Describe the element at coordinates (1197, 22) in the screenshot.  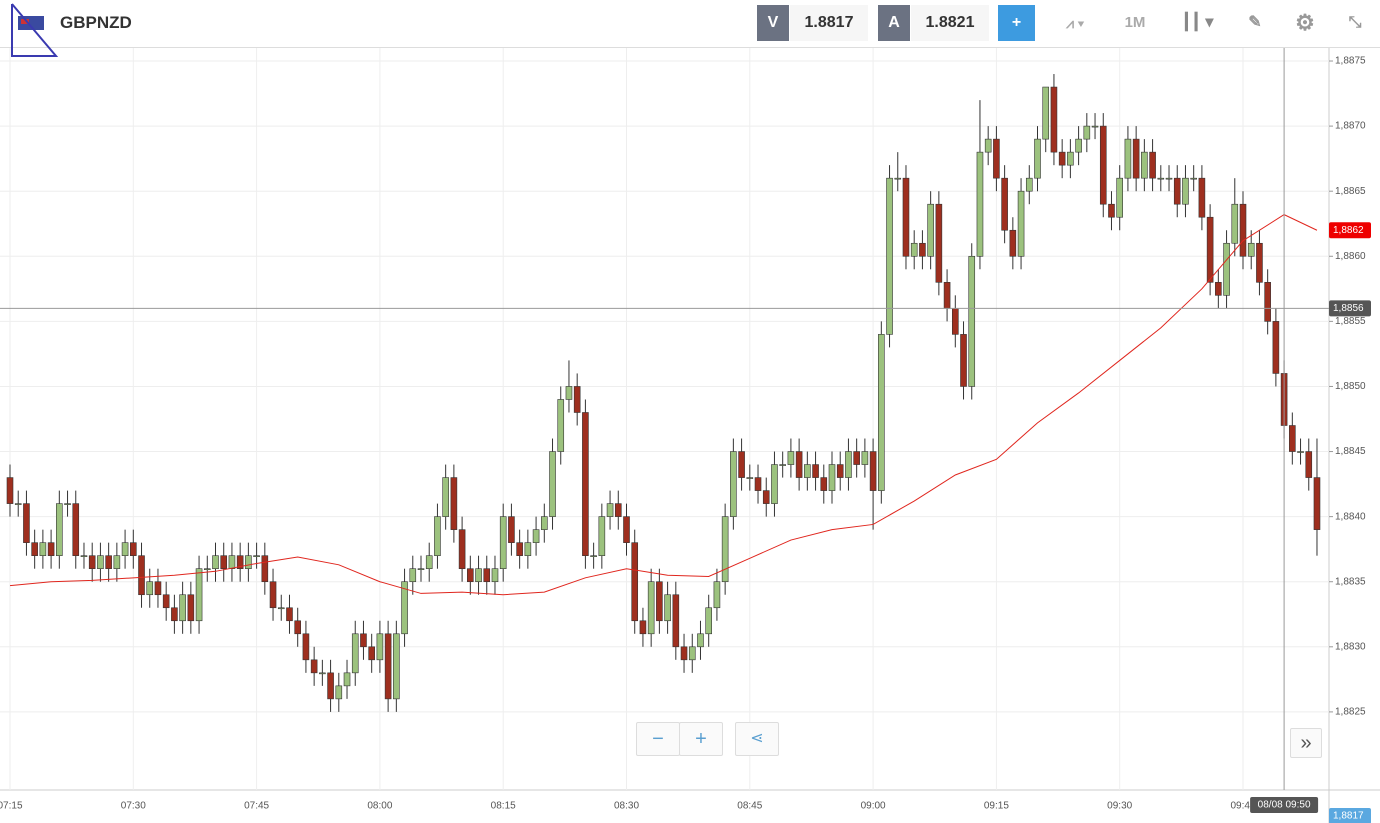
I see `candle-type-button: ┃┃ ▾` at that location.